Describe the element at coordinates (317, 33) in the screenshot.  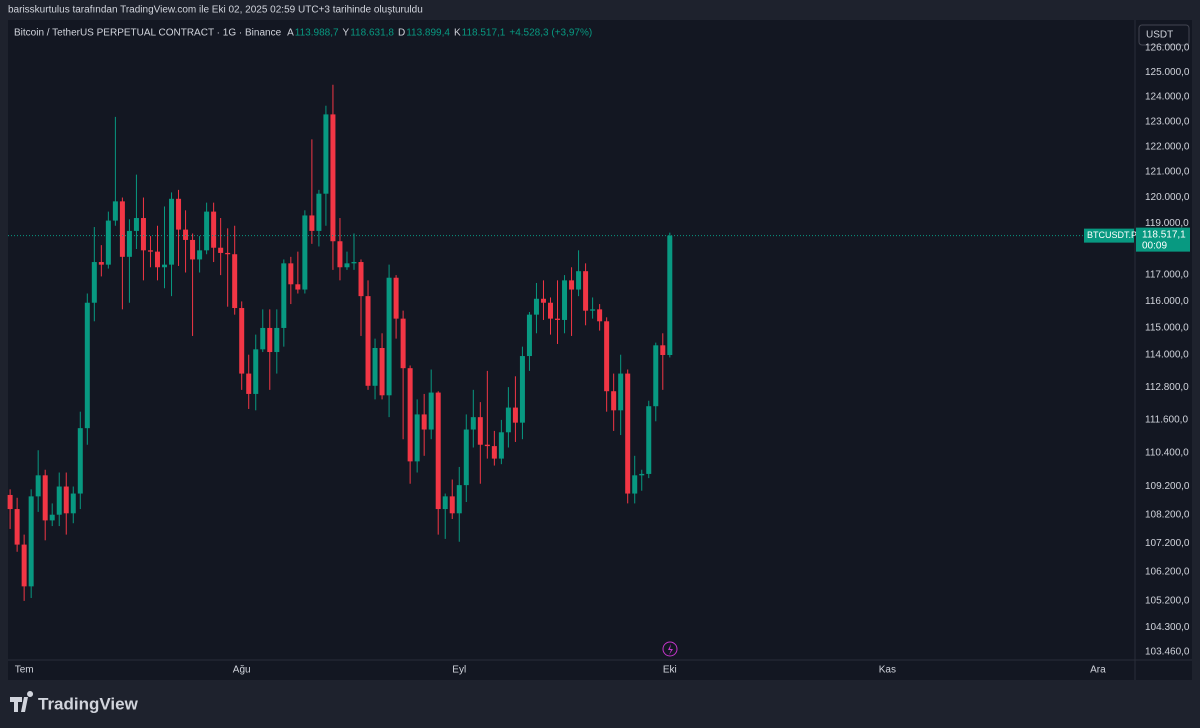
I see `legend-value: 113.988,7` at that location.